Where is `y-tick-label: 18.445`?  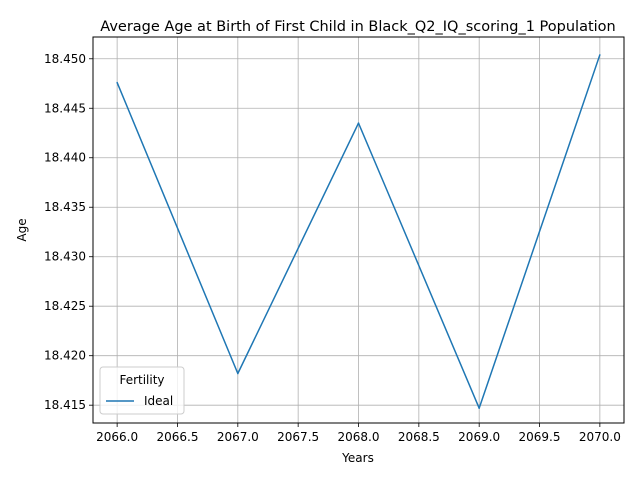 y-tick-label: 18.445 is located at coordinates (65, 108).